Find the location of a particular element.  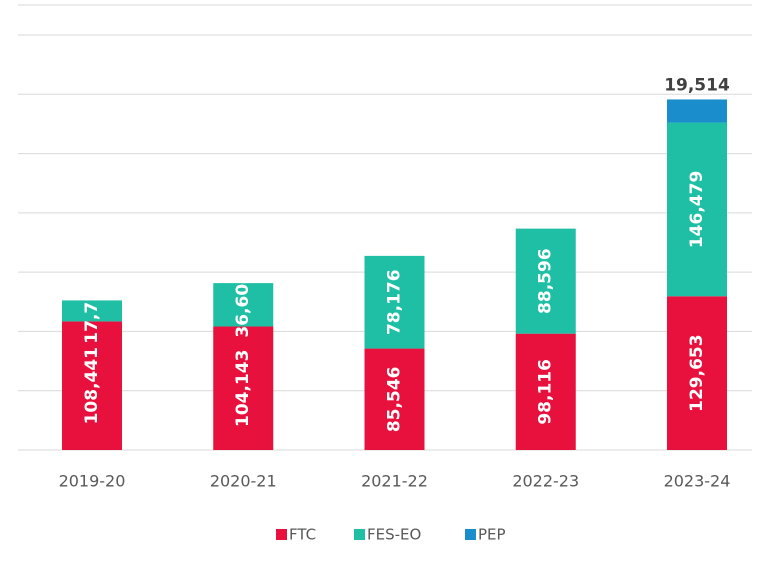

data-label: 85,546 is located at coordinates (395, 399).